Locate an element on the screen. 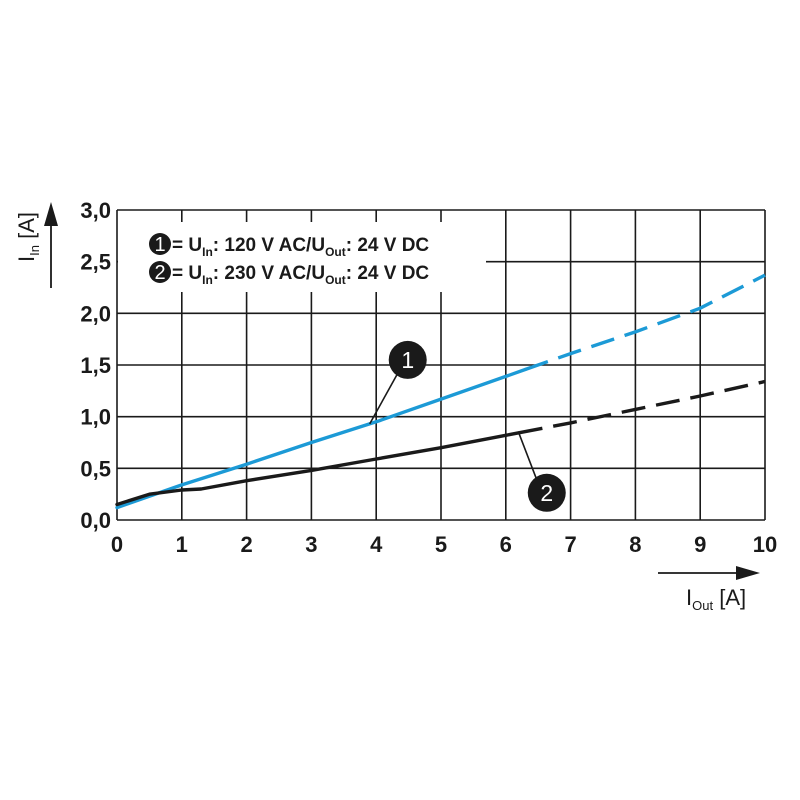 The image size is (800, 800). x-tick-label: 4 is located at coordinates (376, 544).